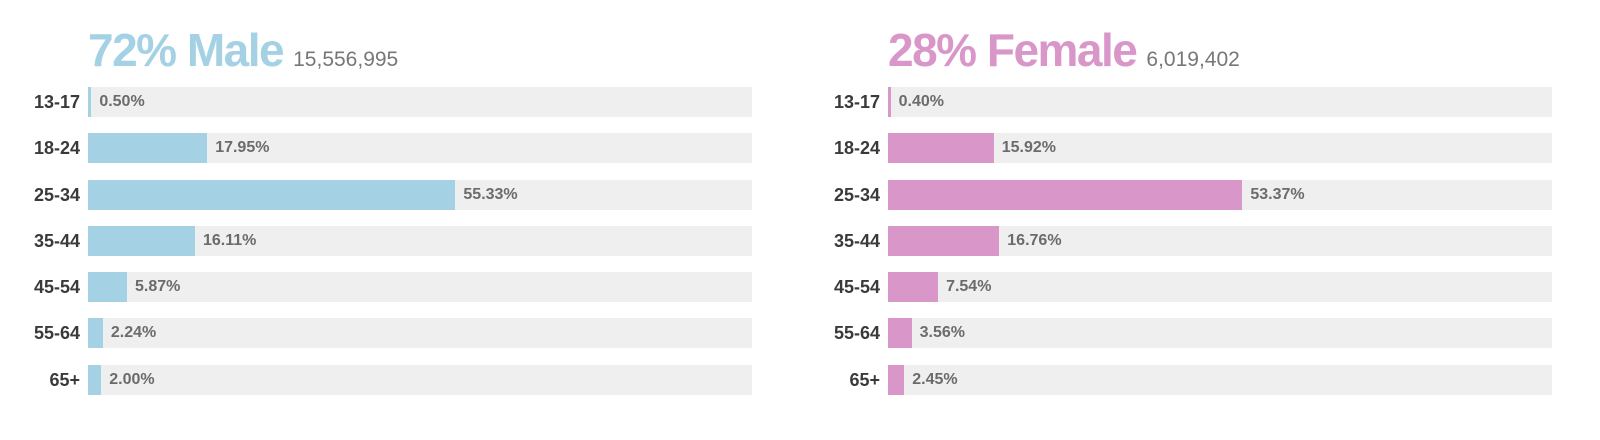  I want to click on female-value-label: 16.76%, so click(1034, 240).